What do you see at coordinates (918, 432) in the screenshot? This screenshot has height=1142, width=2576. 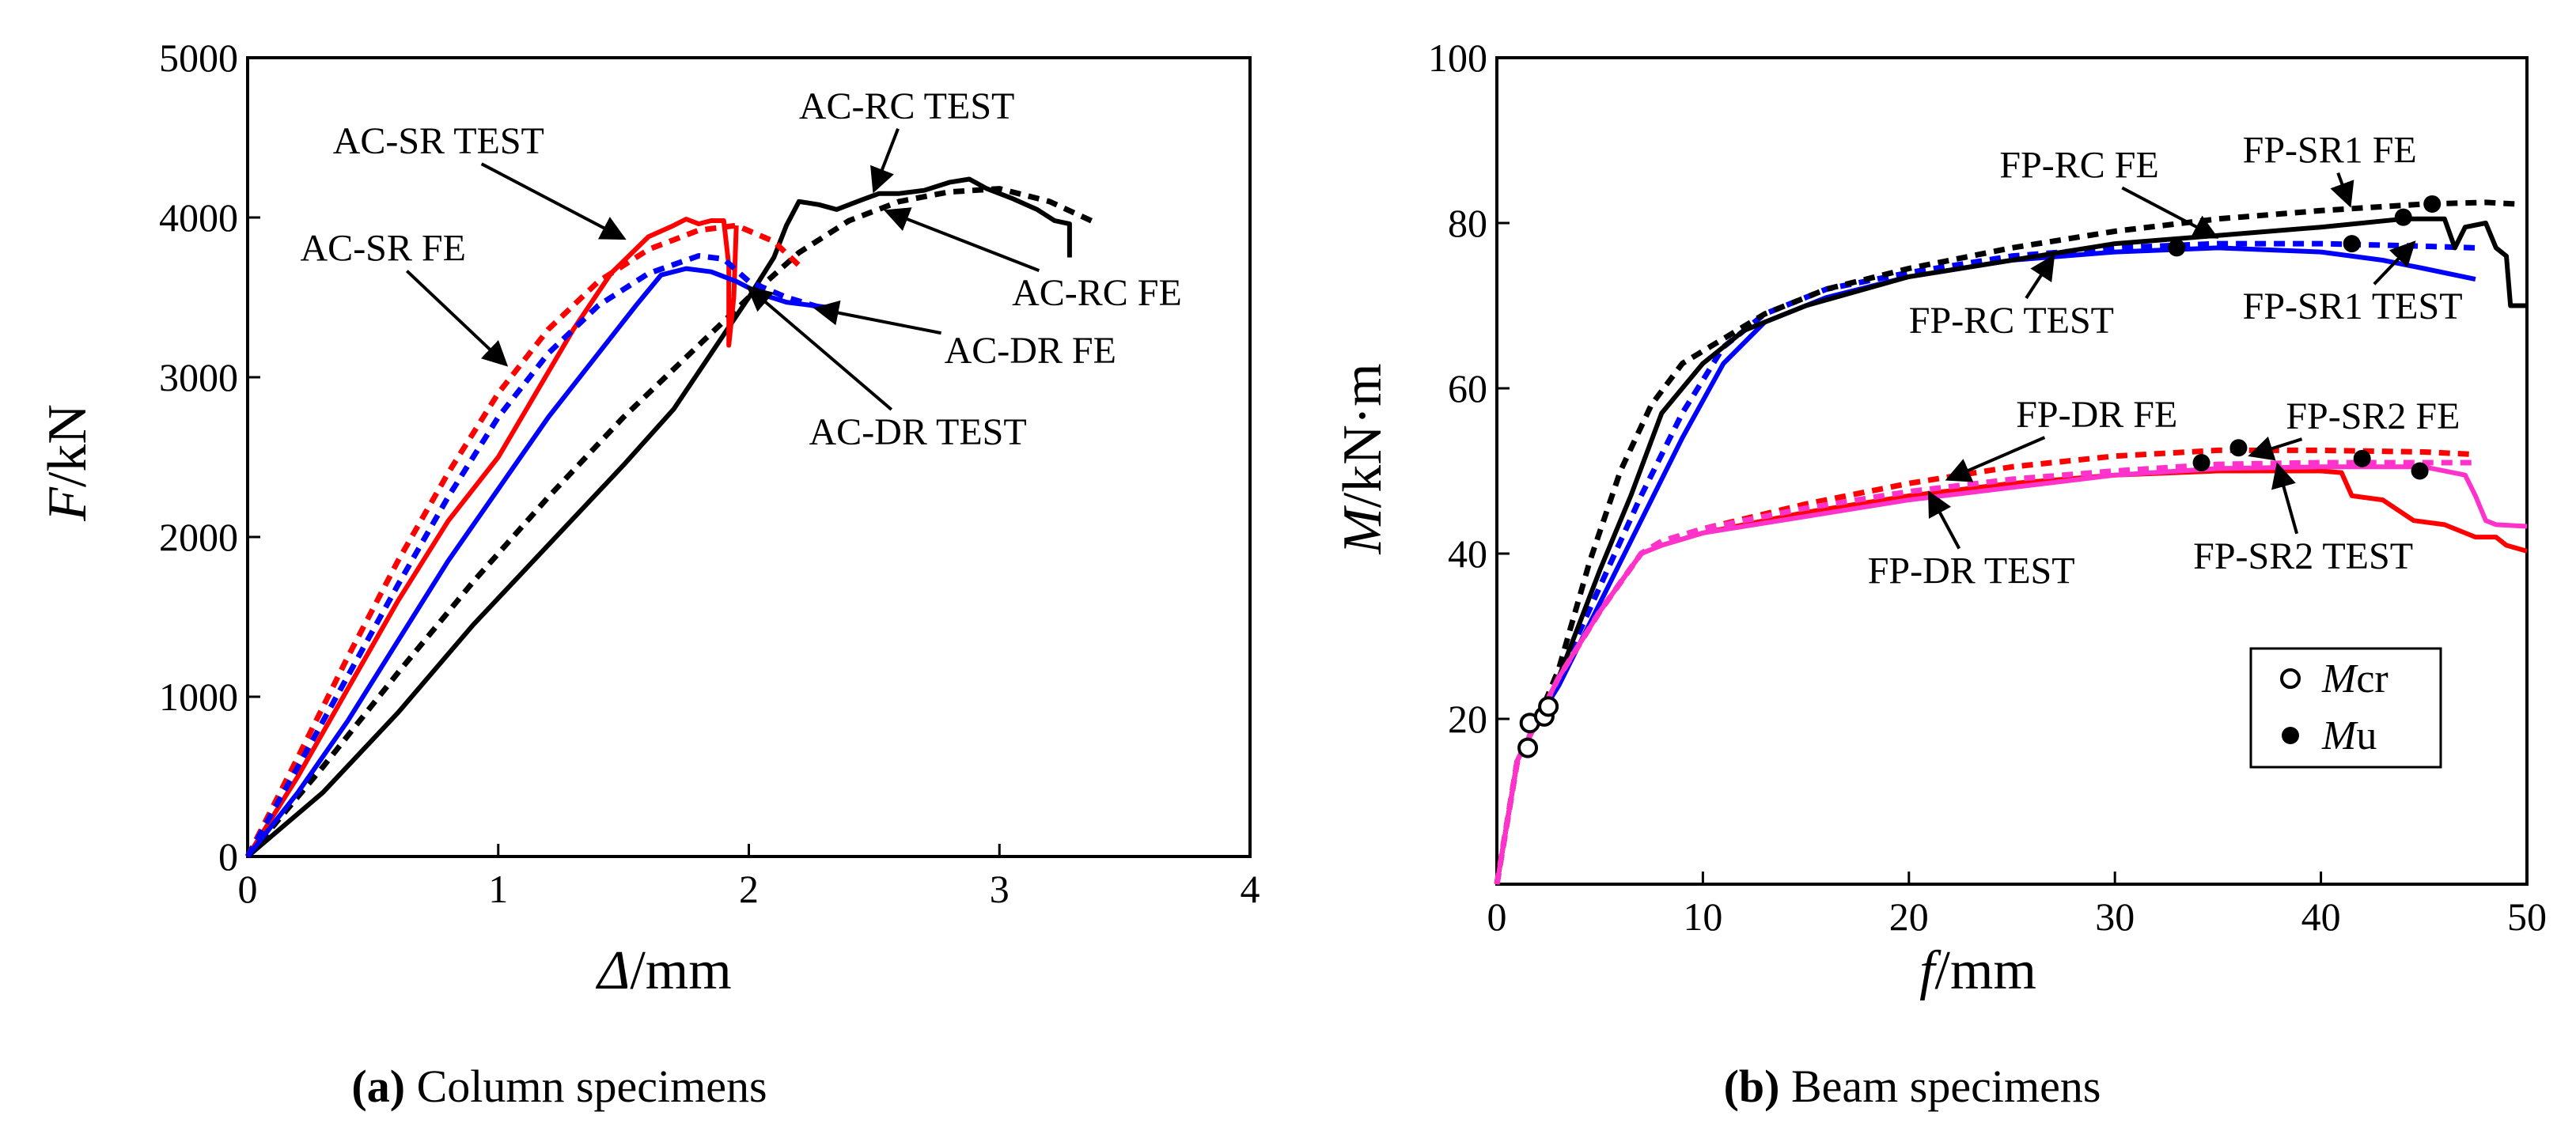 I see `annotation-label: AC-DR TEST` at bounding box center [918, 432].